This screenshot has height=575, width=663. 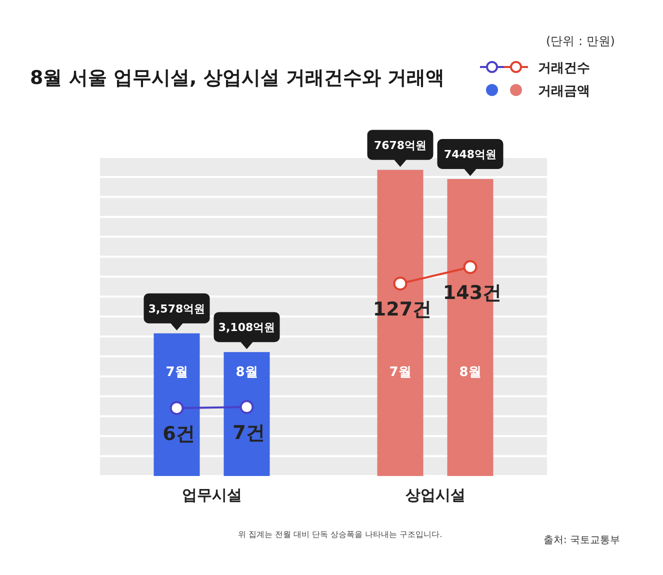 I want to click on legend-label: 거래건수, so click(x=564, y=68).